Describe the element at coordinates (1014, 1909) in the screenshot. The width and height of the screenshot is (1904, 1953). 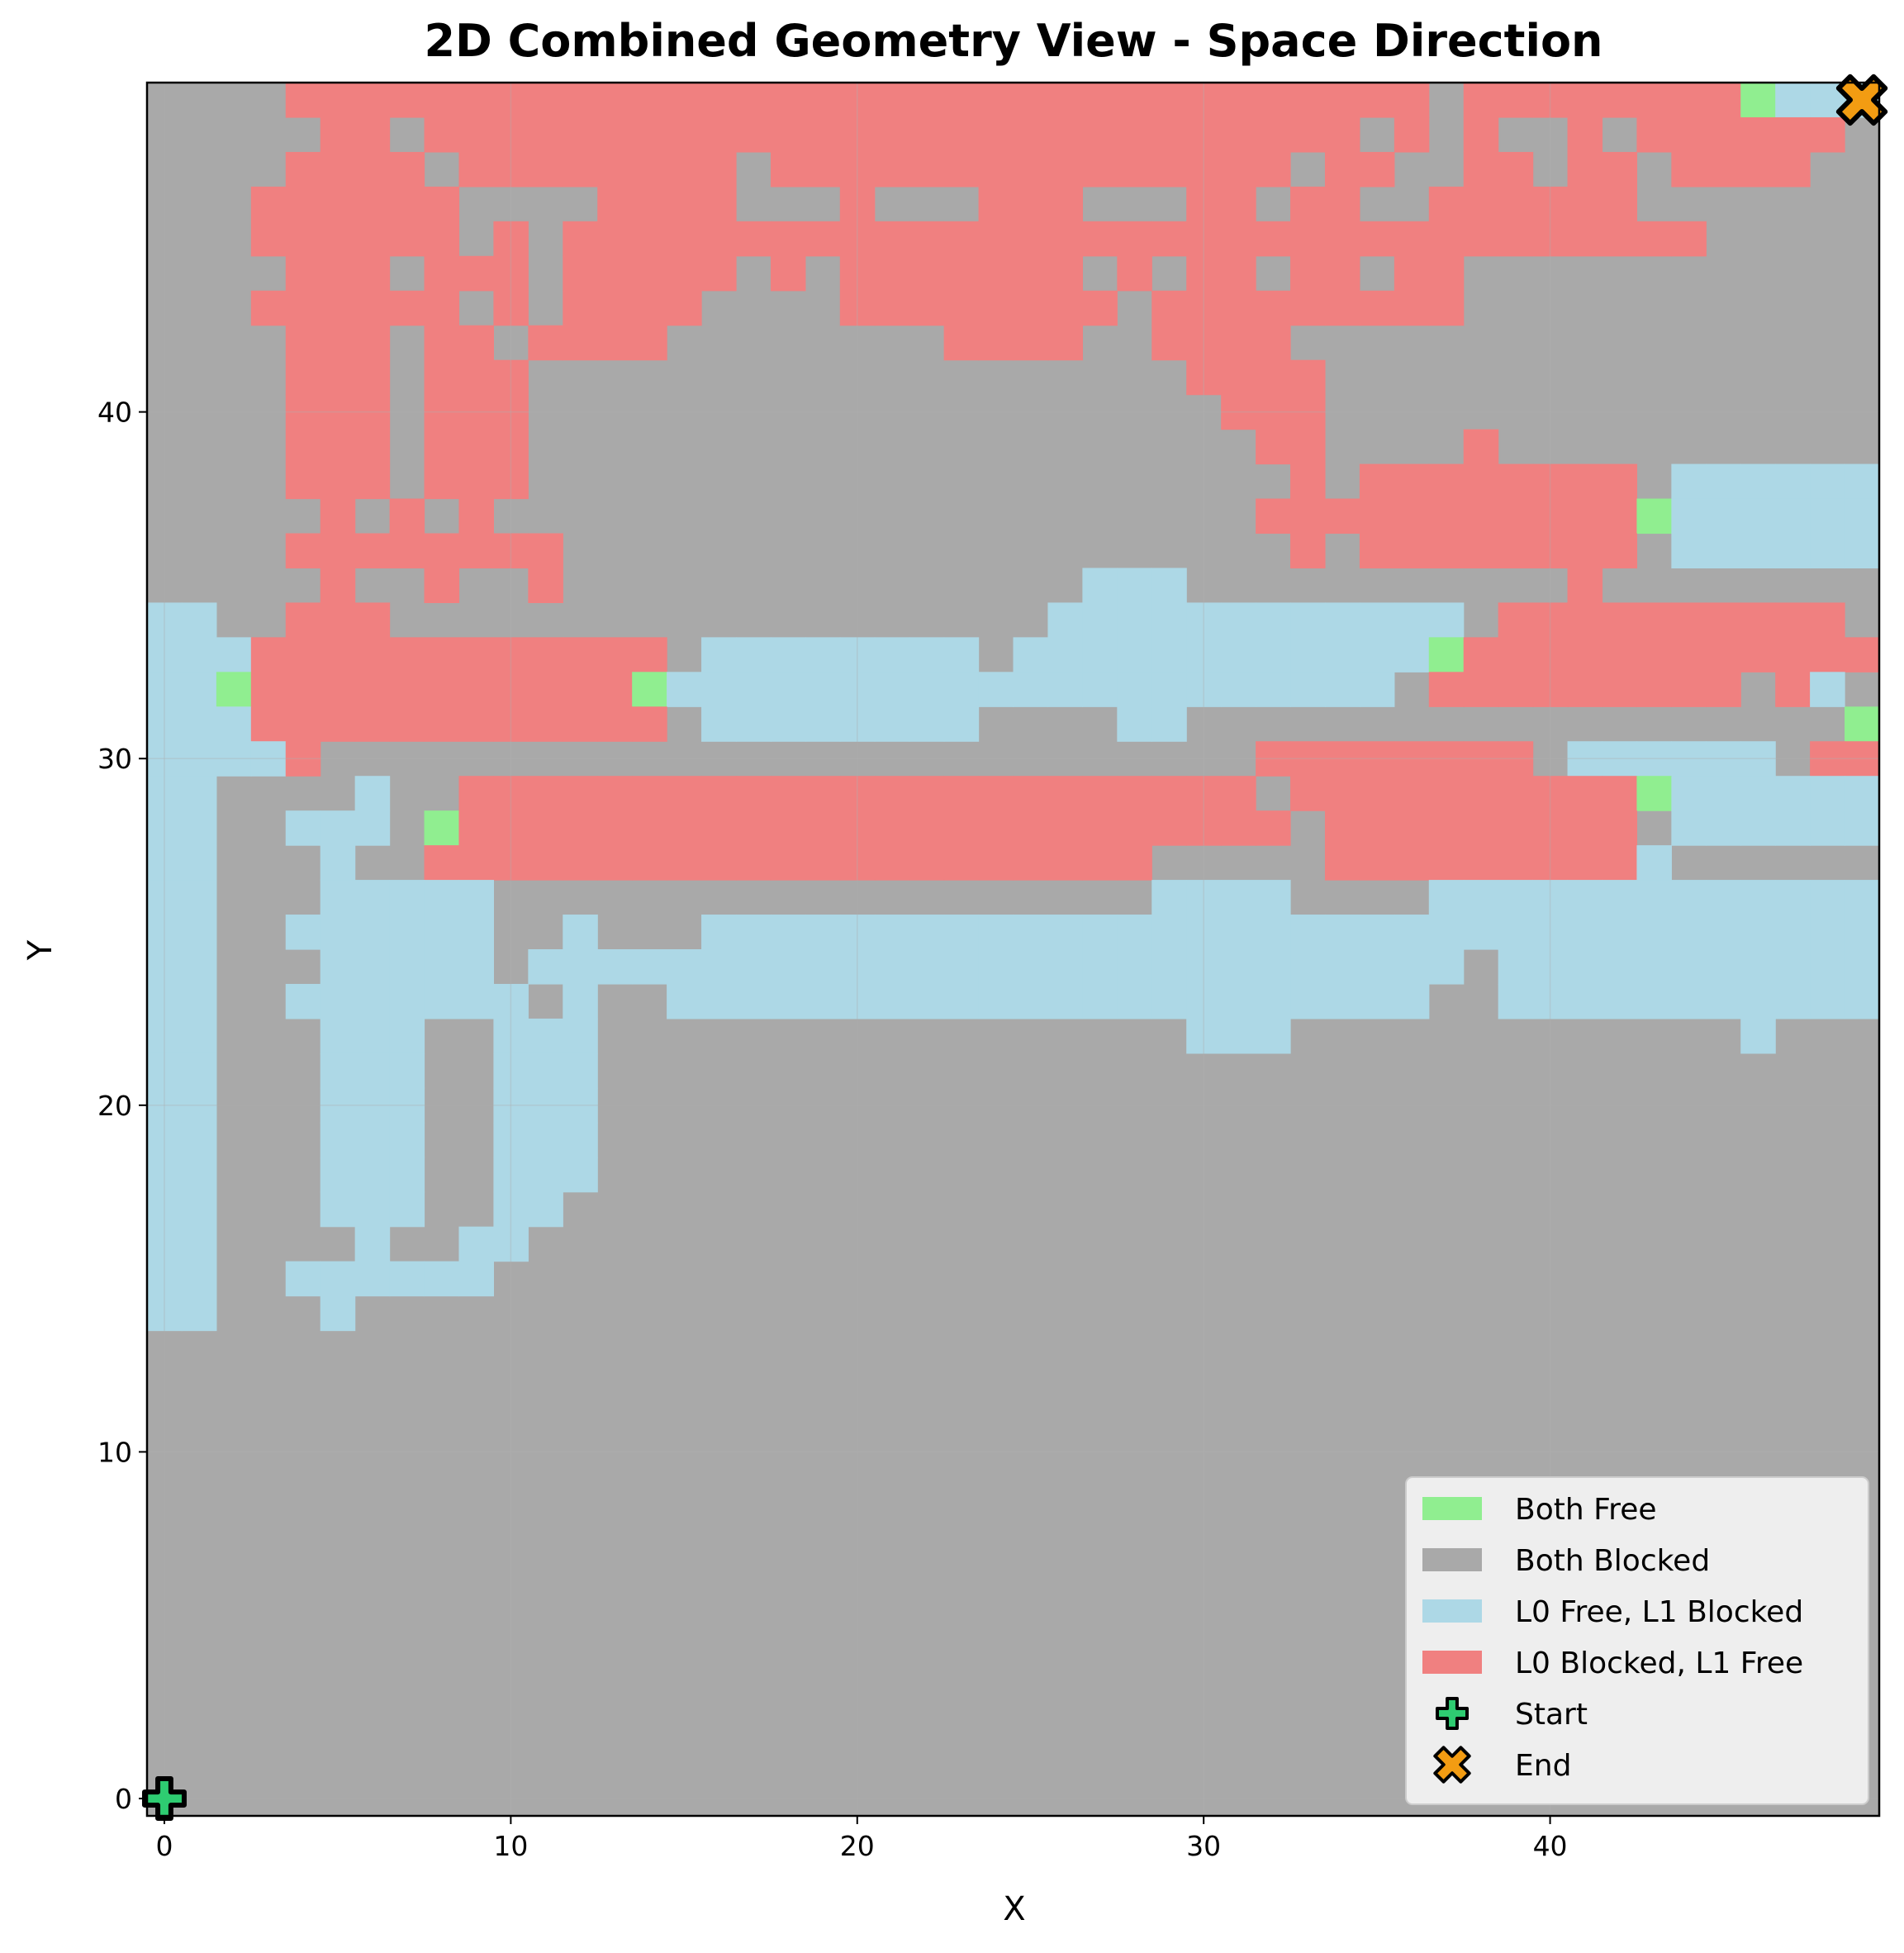
I see `x-axis-label: X` at that location.